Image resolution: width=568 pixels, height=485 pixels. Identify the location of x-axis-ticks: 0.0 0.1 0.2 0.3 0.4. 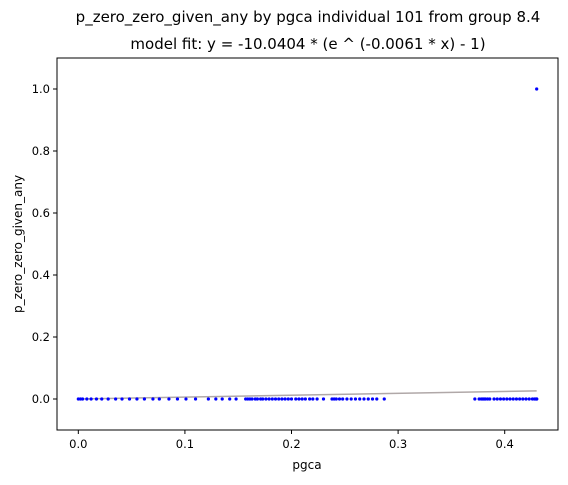
(291, 440).